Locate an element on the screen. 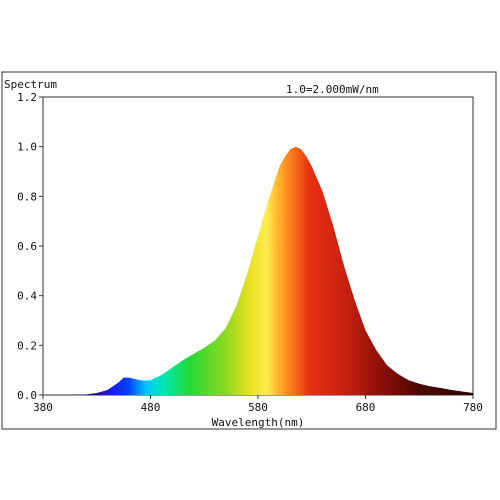  x-tick-label: 380 is located at coordinates (43, 407).